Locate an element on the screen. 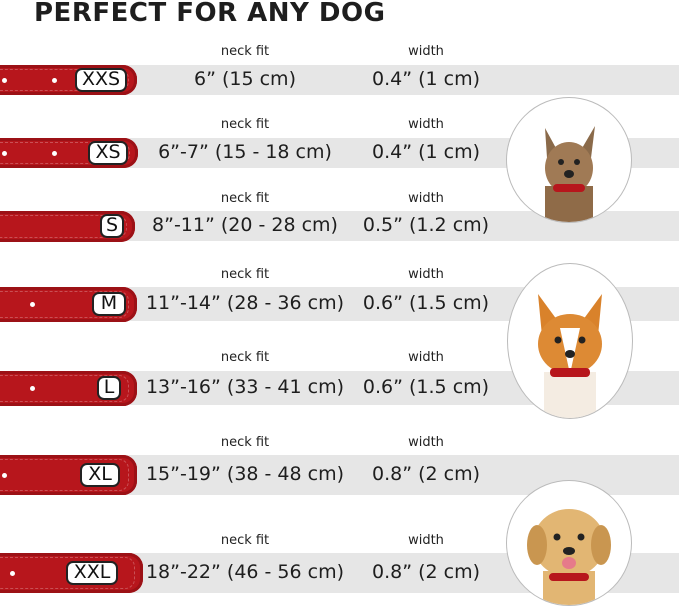 The height and width of the screenshot is (611, 679). collar-icon: XL is located at coordinates (68, 475).